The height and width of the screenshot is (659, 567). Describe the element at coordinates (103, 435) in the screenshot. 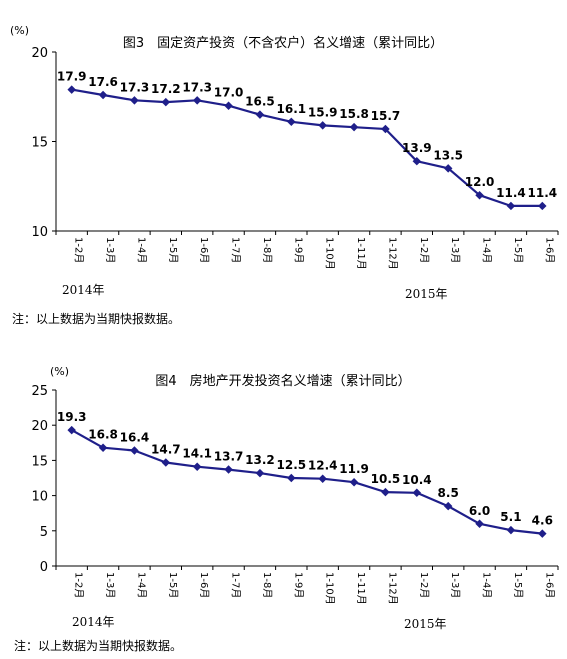

I see `data-label: 16.8` at that location.